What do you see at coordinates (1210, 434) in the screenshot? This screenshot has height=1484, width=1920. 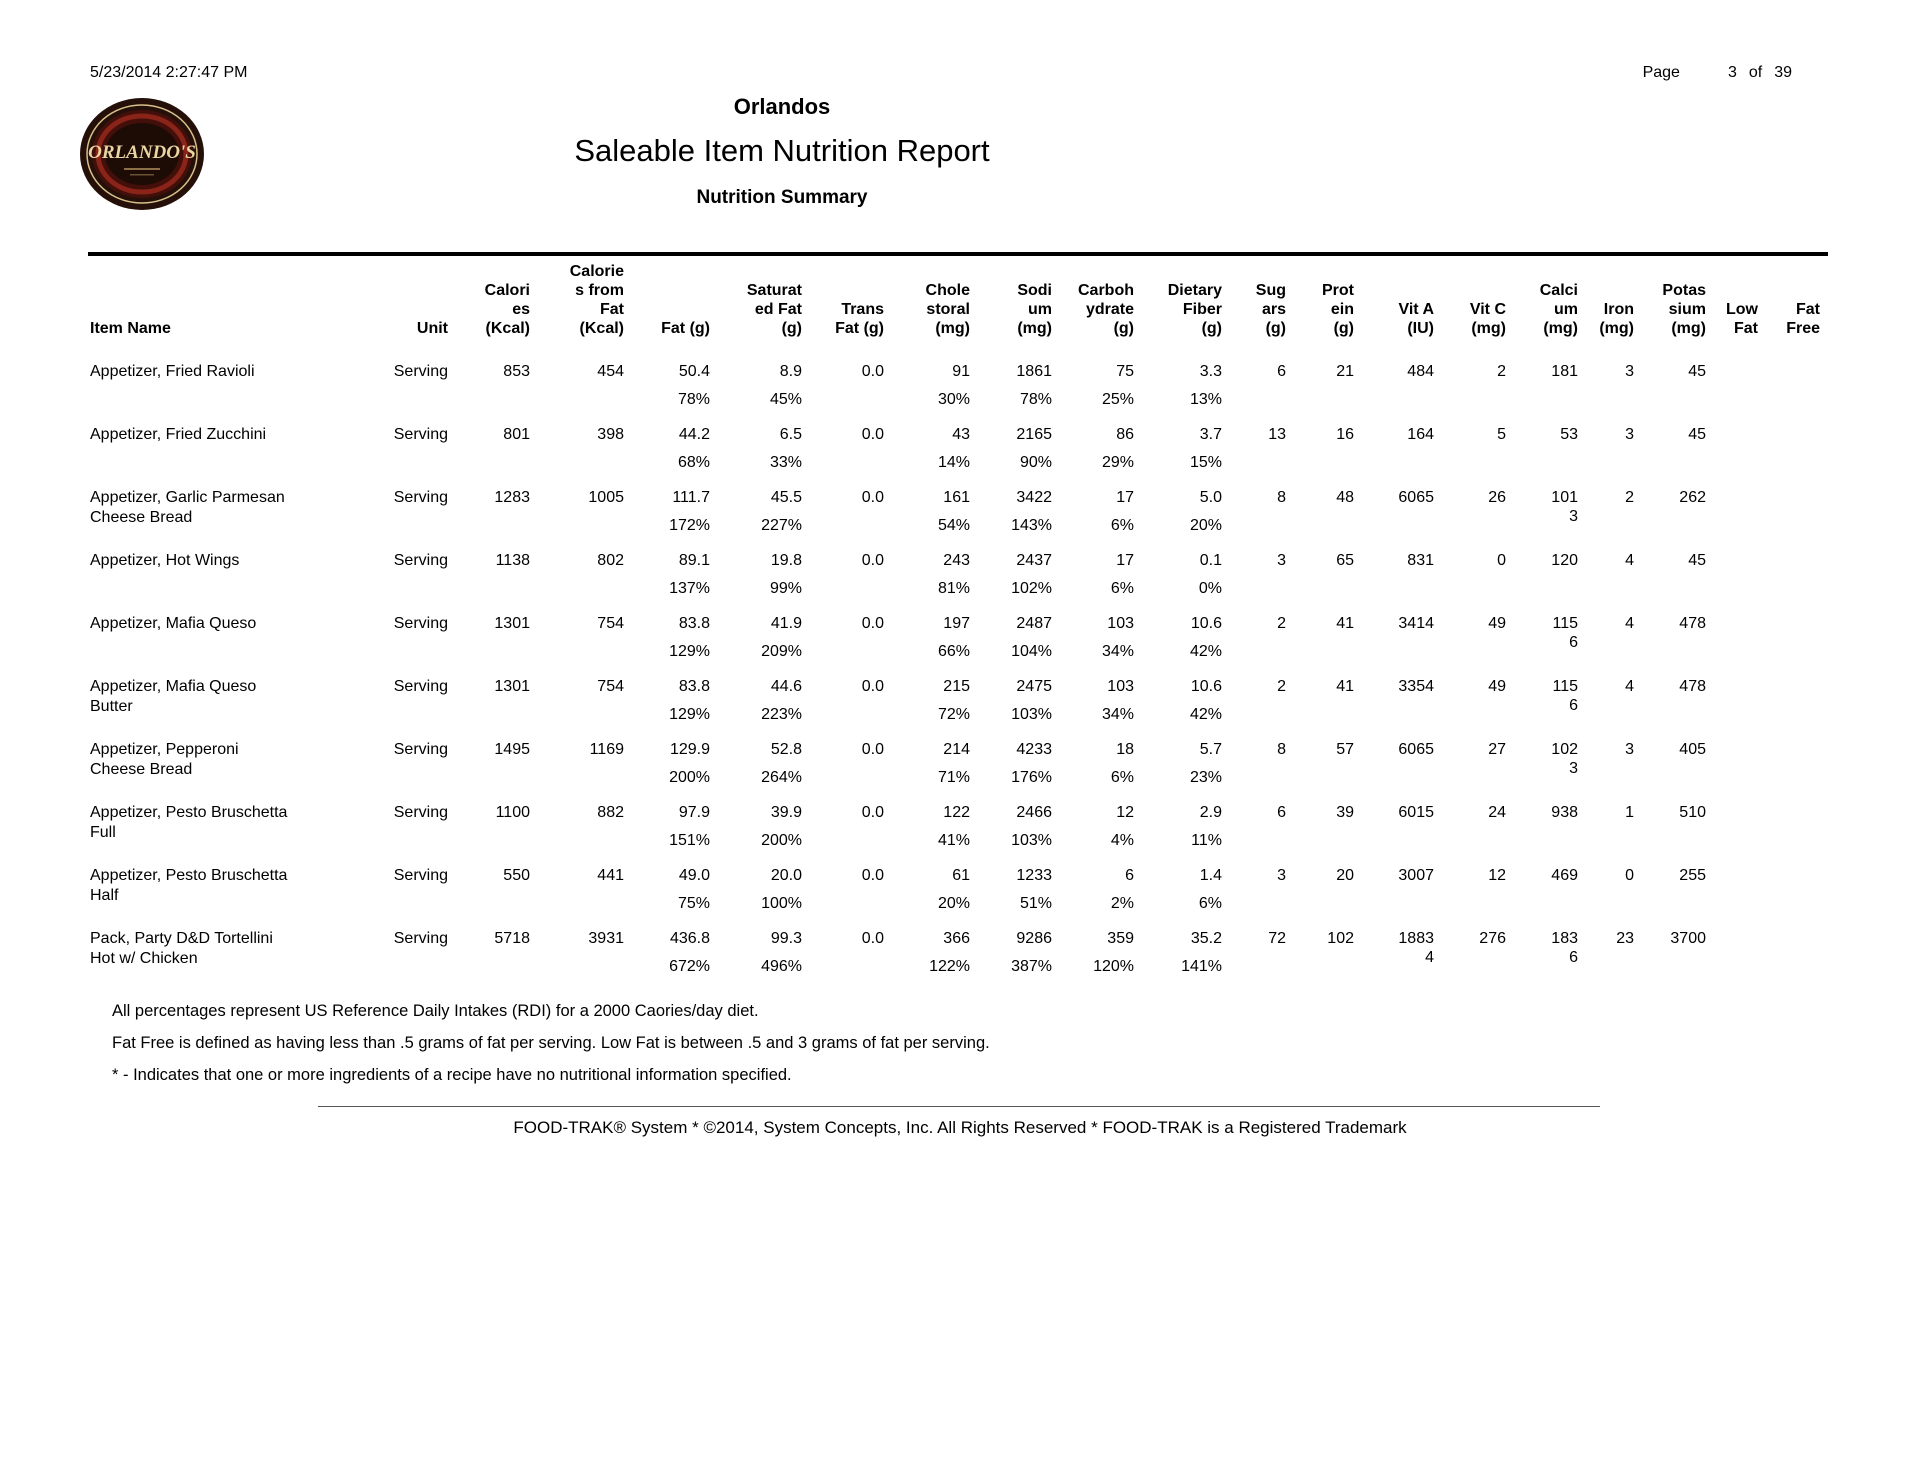 I see `nutrient-value: 3.7` at bounding box center [1210, 434].